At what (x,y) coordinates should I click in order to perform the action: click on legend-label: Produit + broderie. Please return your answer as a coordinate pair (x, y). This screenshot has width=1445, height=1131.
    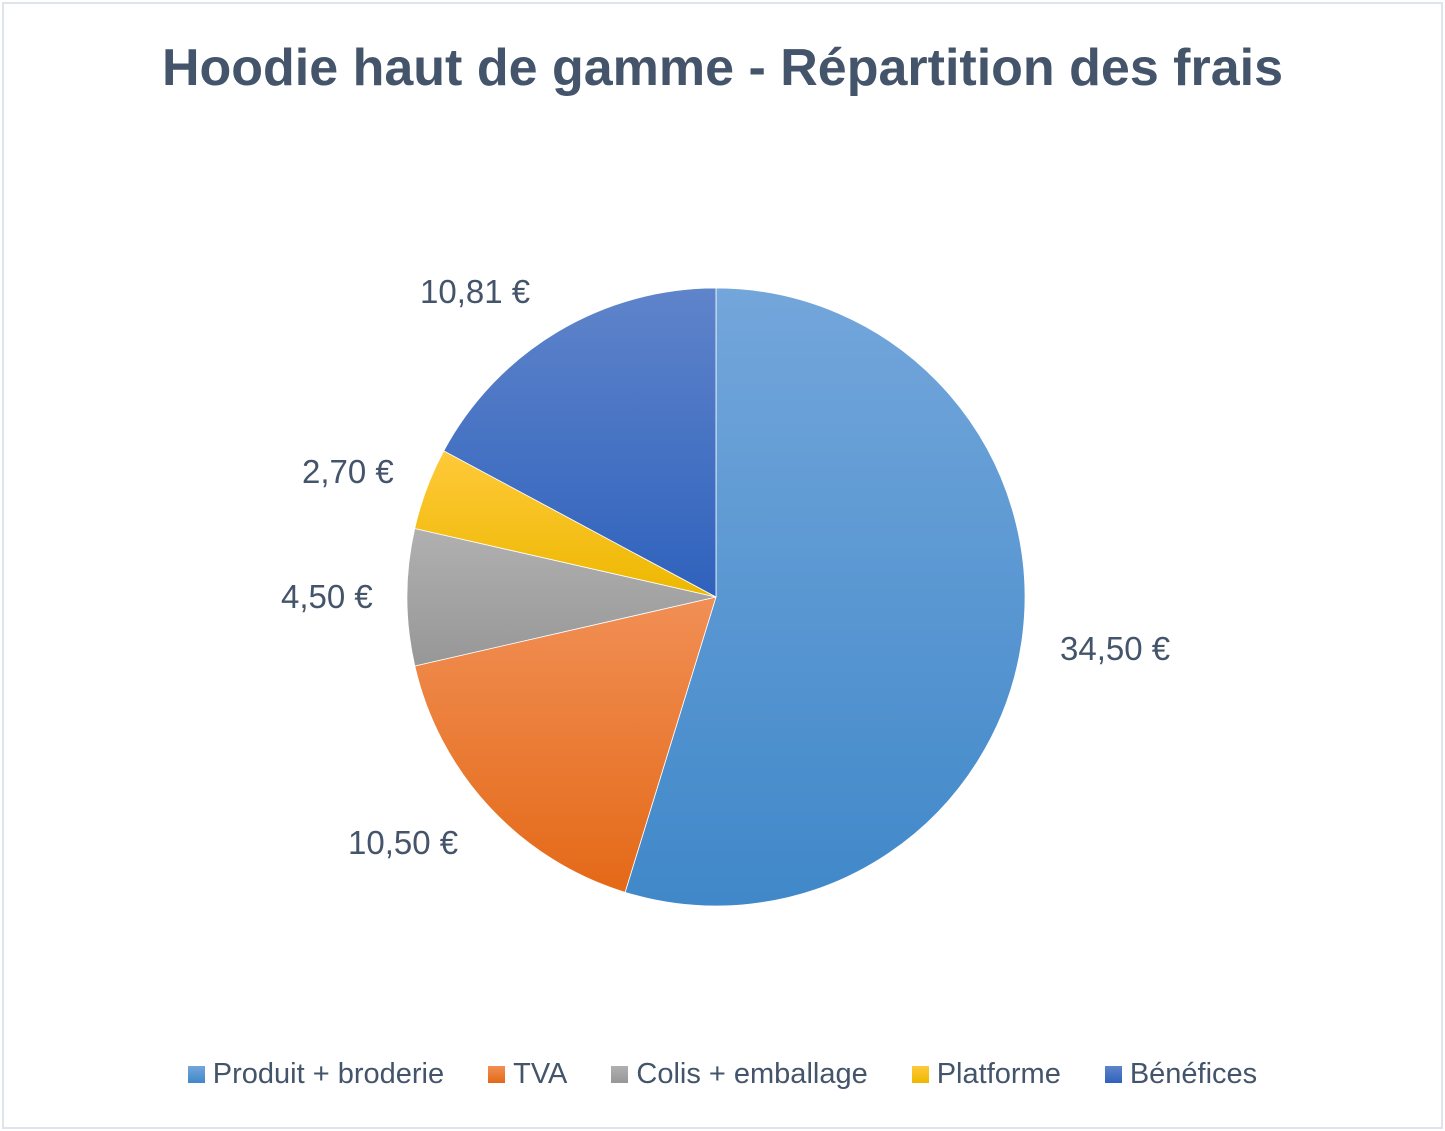
    Looking at the image, I should click on (328, 1074).